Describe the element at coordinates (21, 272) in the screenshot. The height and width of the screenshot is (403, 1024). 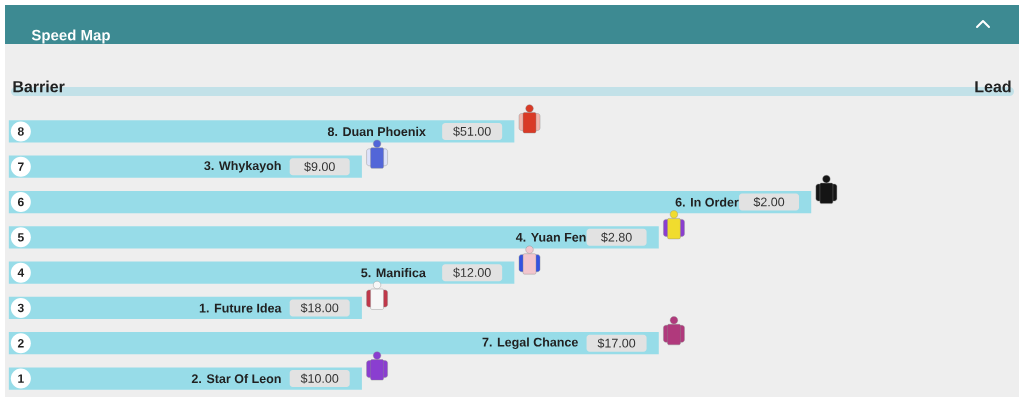
I see `y-tick-label: 4` at that location.